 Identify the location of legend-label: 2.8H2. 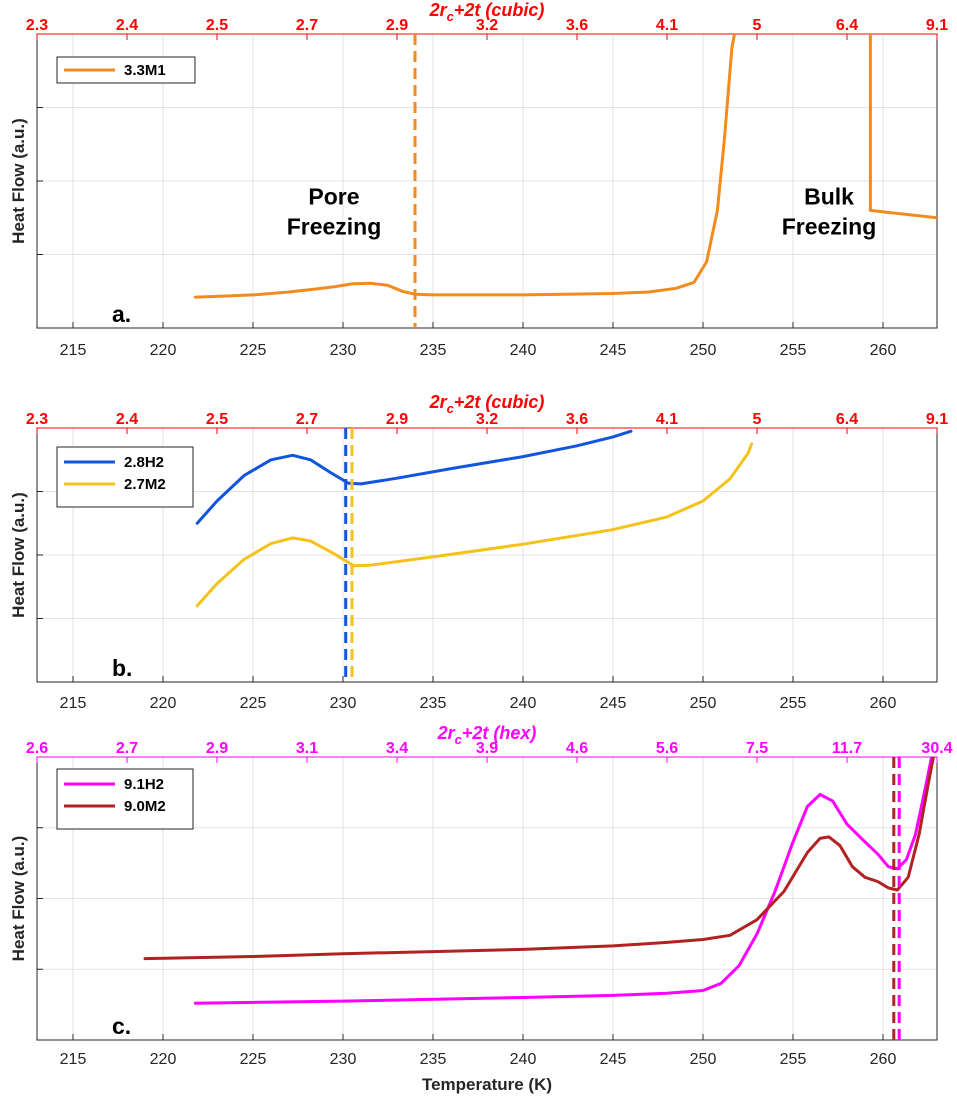
(144, 462).